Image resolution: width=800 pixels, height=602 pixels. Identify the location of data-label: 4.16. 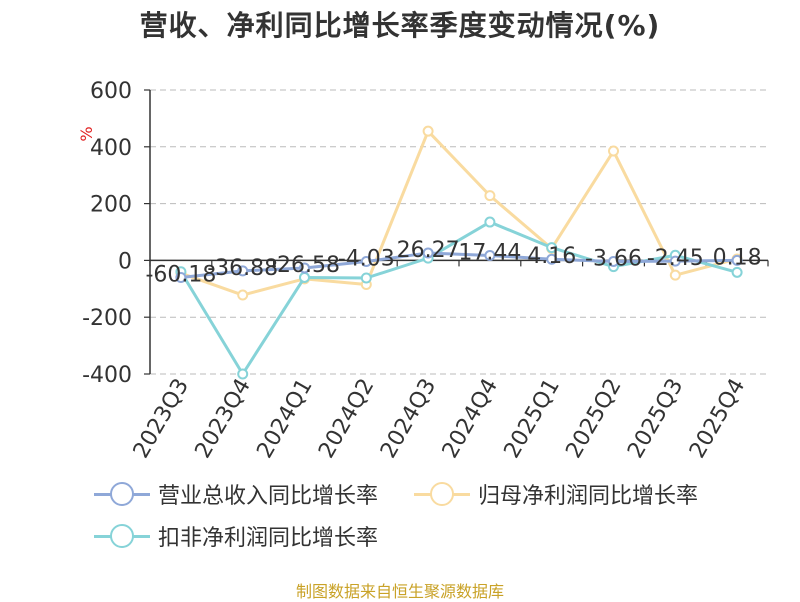
(551, 256).